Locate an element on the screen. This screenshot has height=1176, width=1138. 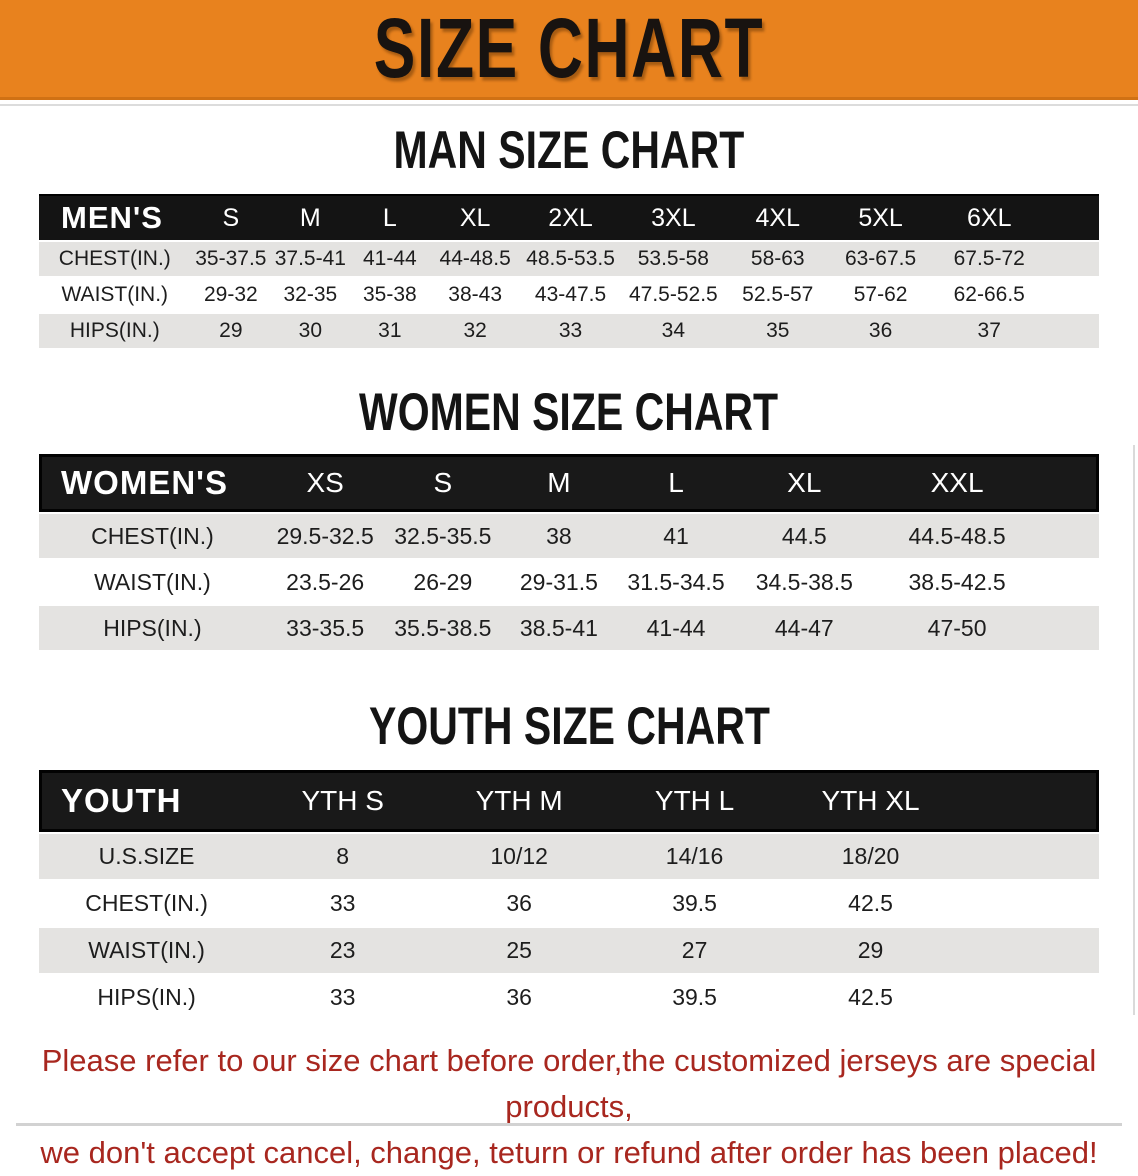
table-corner-label: MEN'S is located at coordinates (112, 217).